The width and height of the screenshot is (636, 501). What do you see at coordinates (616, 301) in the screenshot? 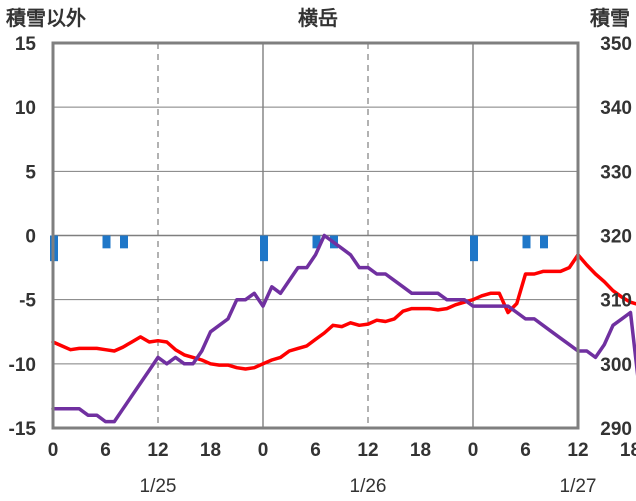
I see `right-tick-label: 310` at bounding box center [616, 301].